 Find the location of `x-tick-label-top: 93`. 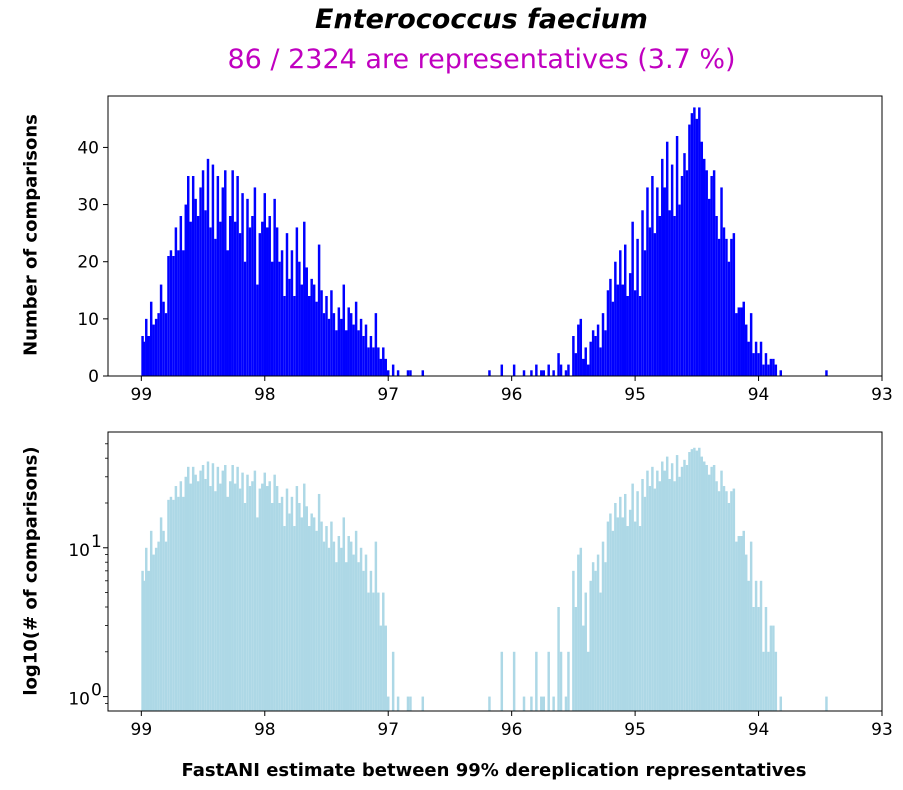

x-tick-label-top: 93 is located at coordinates (882, 395).